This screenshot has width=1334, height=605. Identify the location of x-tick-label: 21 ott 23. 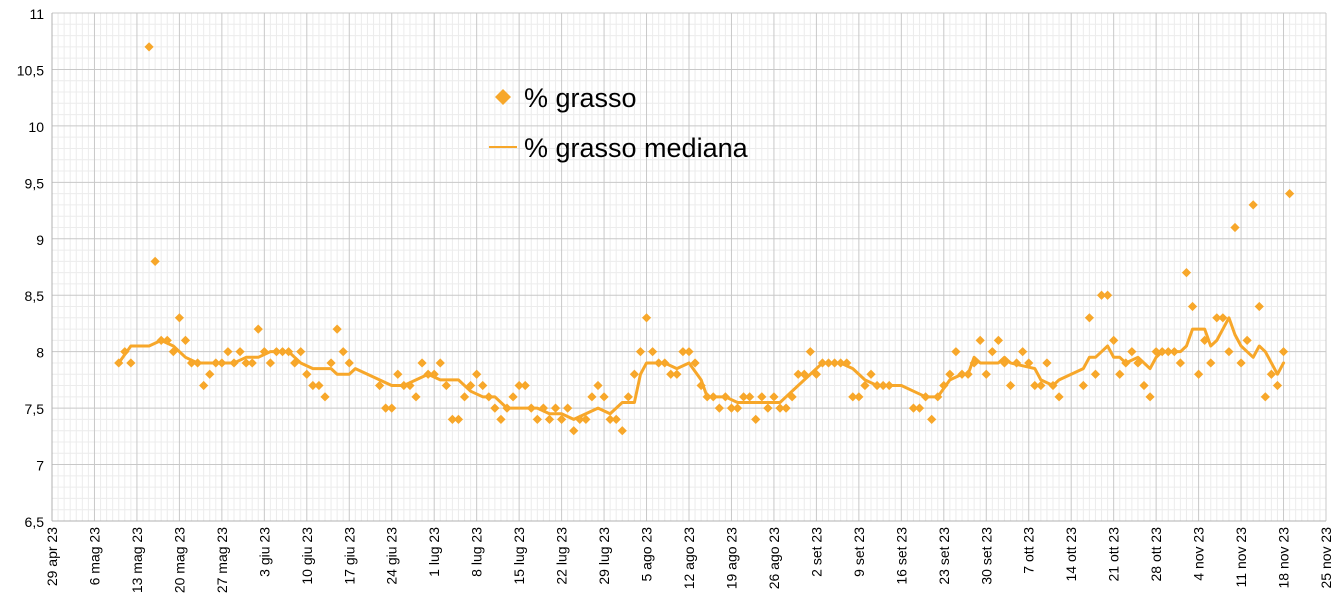
(1114, 554).